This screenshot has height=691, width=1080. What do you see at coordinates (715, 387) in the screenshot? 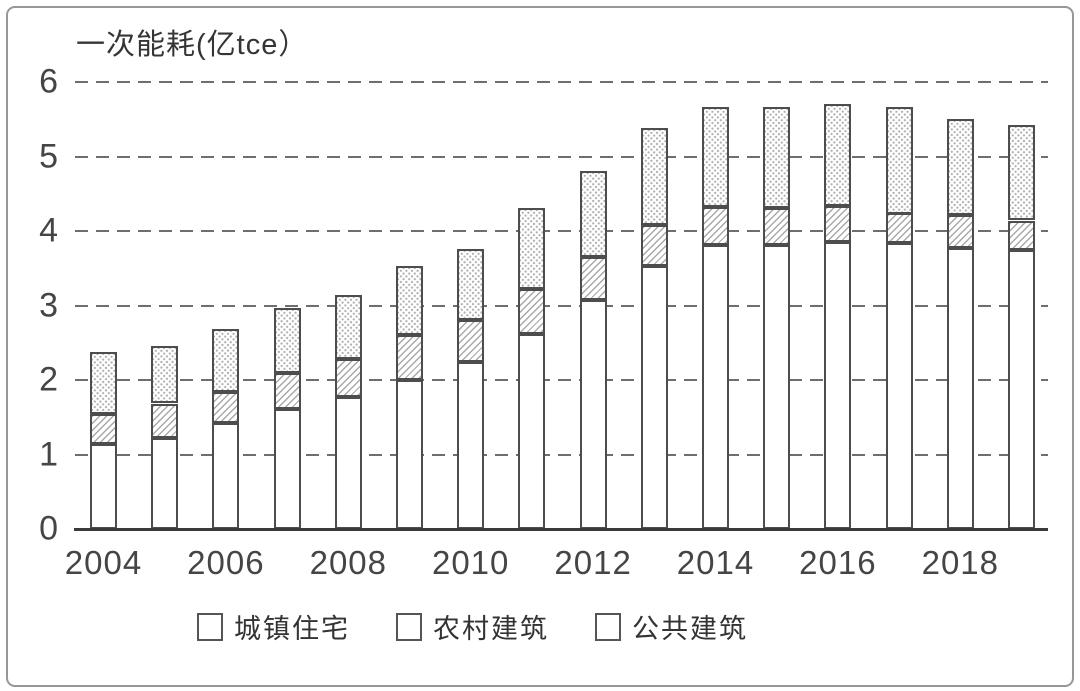
I see `bar-2014-segment-urban-residential` at bounding box center [715, 387].